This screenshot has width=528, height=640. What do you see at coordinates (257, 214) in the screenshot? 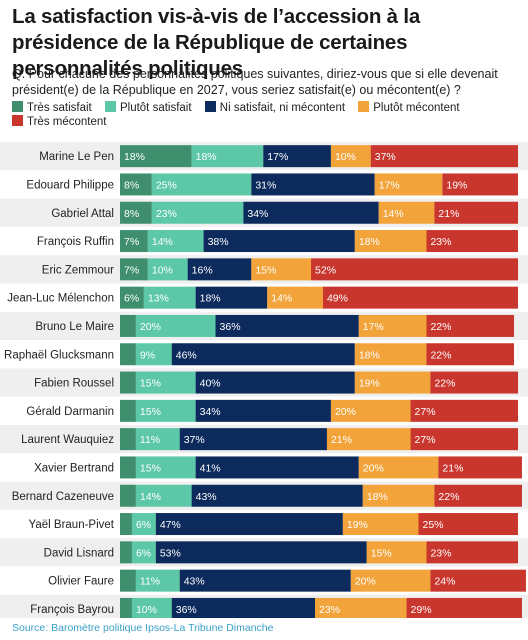
I see `data-label: 34%` at bounding box center [257, 214].